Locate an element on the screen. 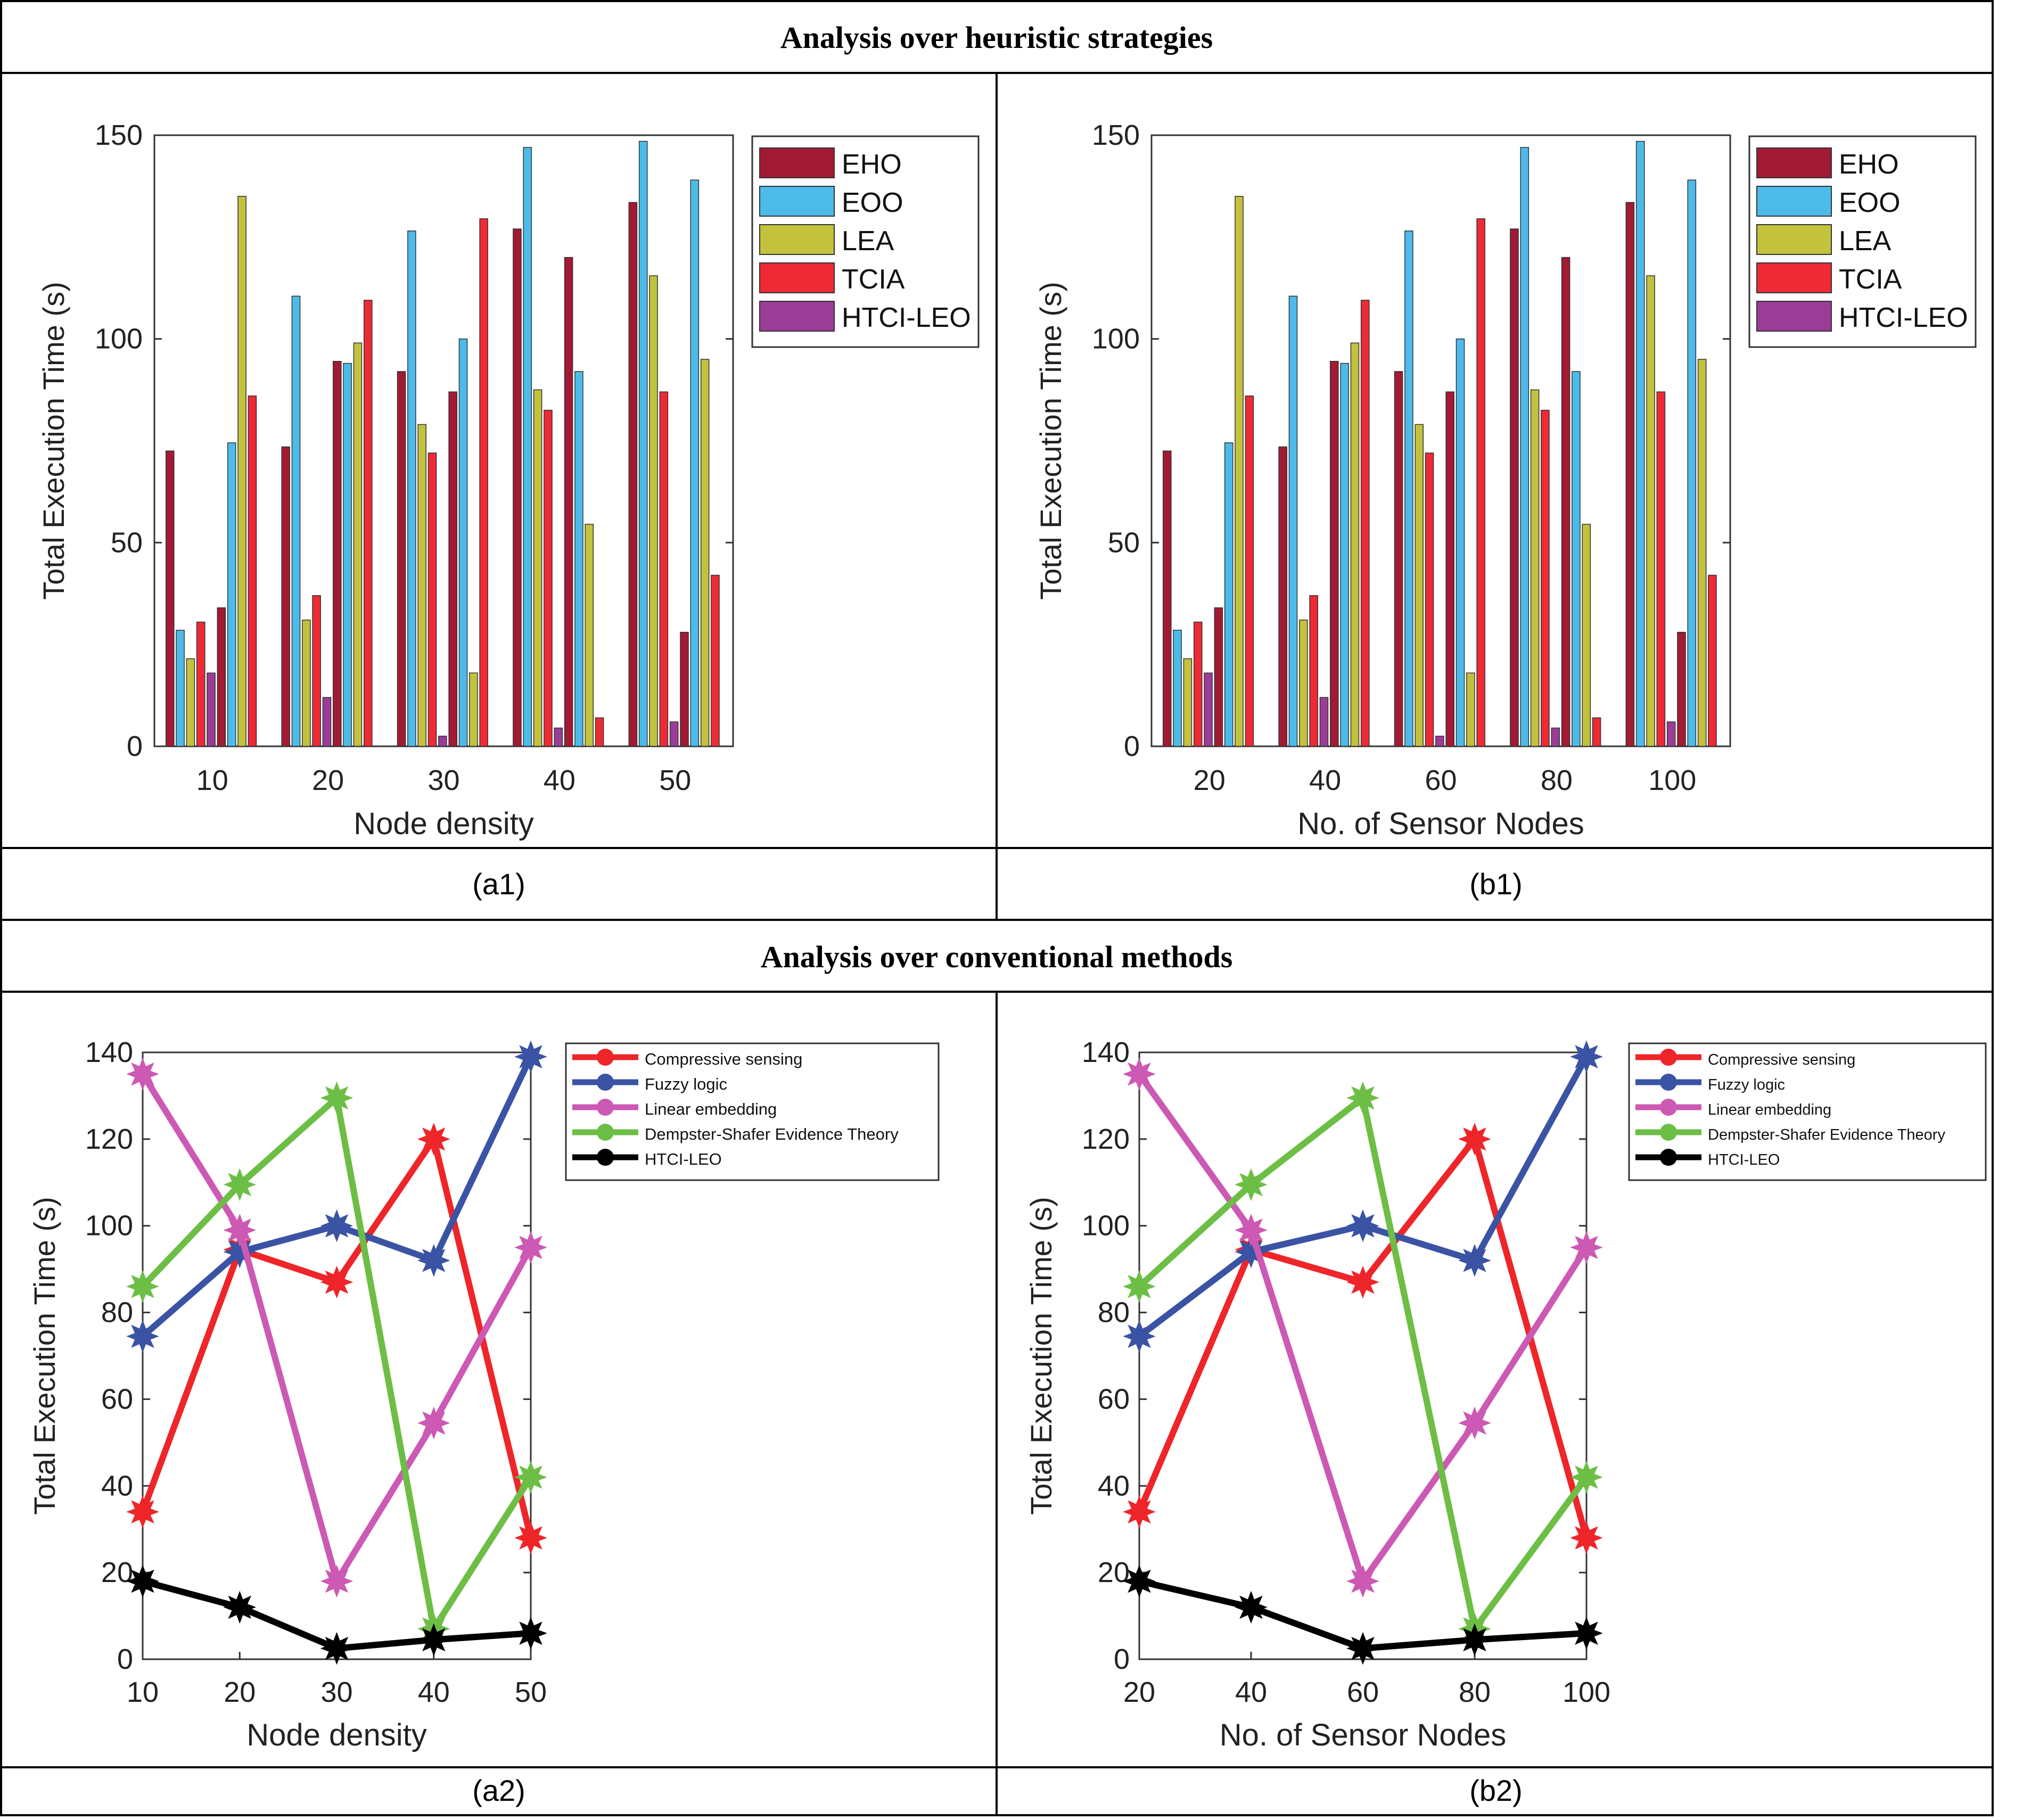  a1-legend-label: EHO is located at coordinates (872, 164).